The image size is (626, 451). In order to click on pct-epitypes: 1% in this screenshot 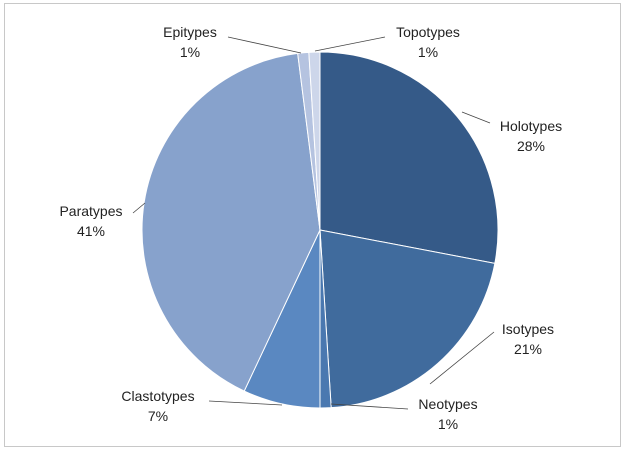, I will do `click(190, 52)`.